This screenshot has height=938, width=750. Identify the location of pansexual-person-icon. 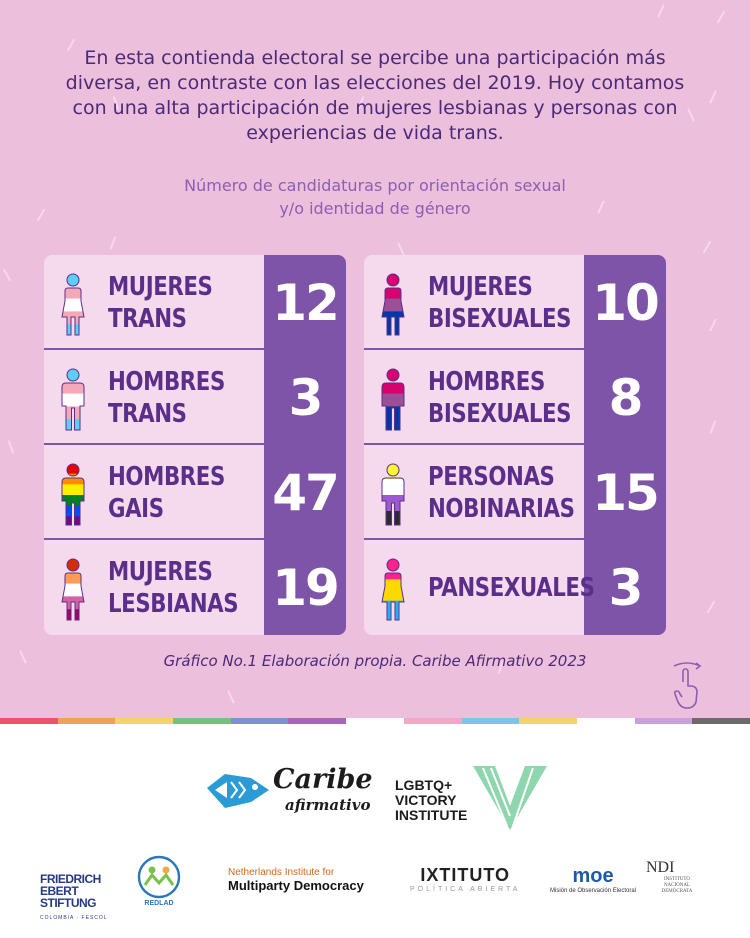
(393, 589).